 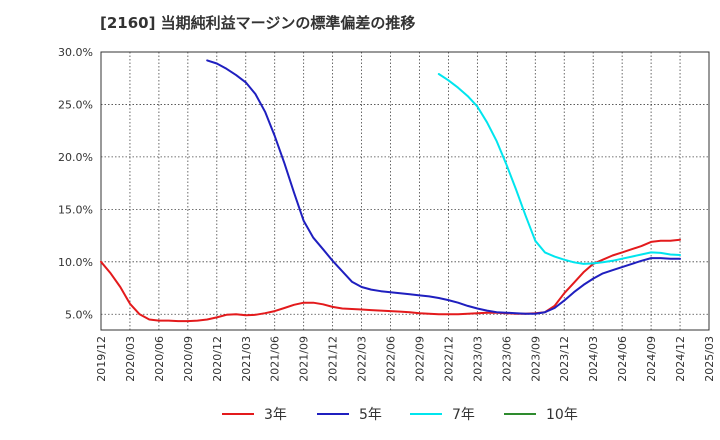 What do you see at coordinates (159, 359) in the screenshot?
I see `x-tick-label: 2020/06` at bounding box center [159, 359].